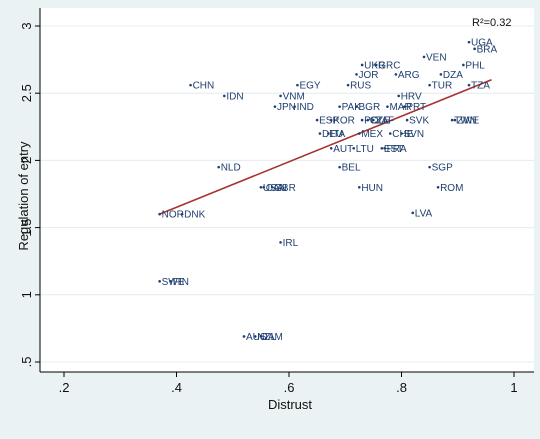 The height and width of the screenshot is (439, 540). I want to click on point-label: ARG, so click(409, 75).